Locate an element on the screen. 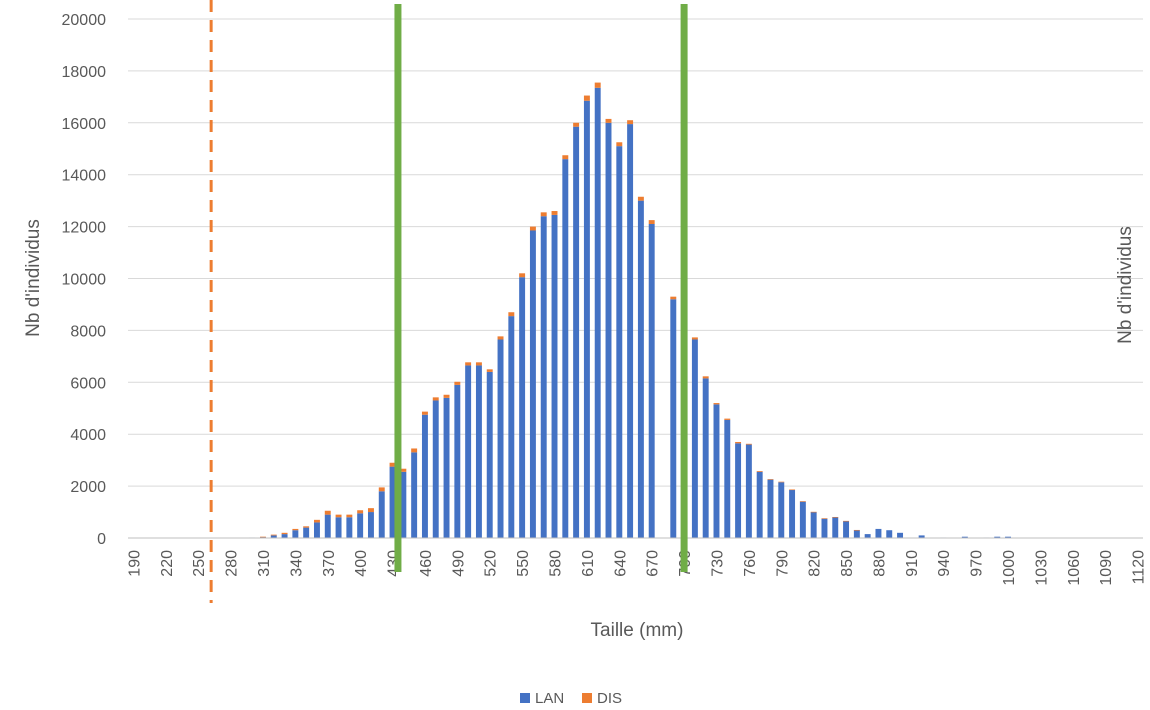  x-tick-label: 280 is located at coordinates (232, 563).